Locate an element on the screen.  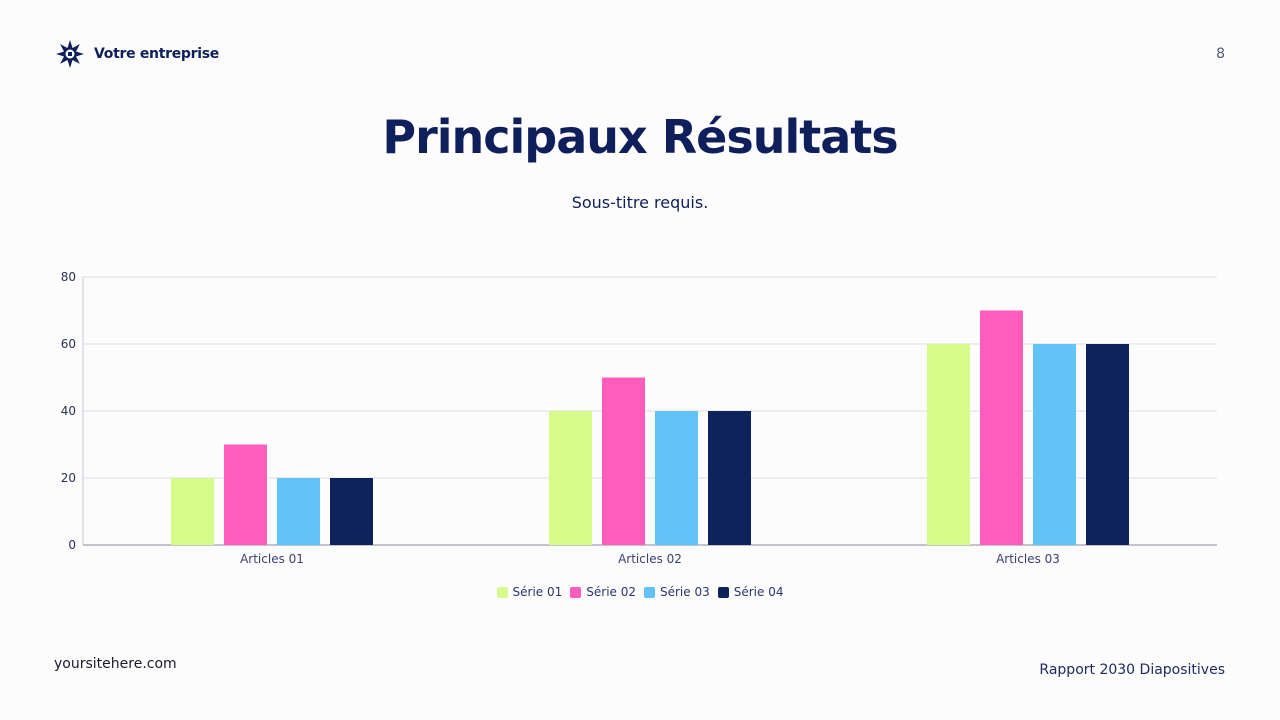
x-tick-label: Articles 03 is located at coordinates (1028, 559).